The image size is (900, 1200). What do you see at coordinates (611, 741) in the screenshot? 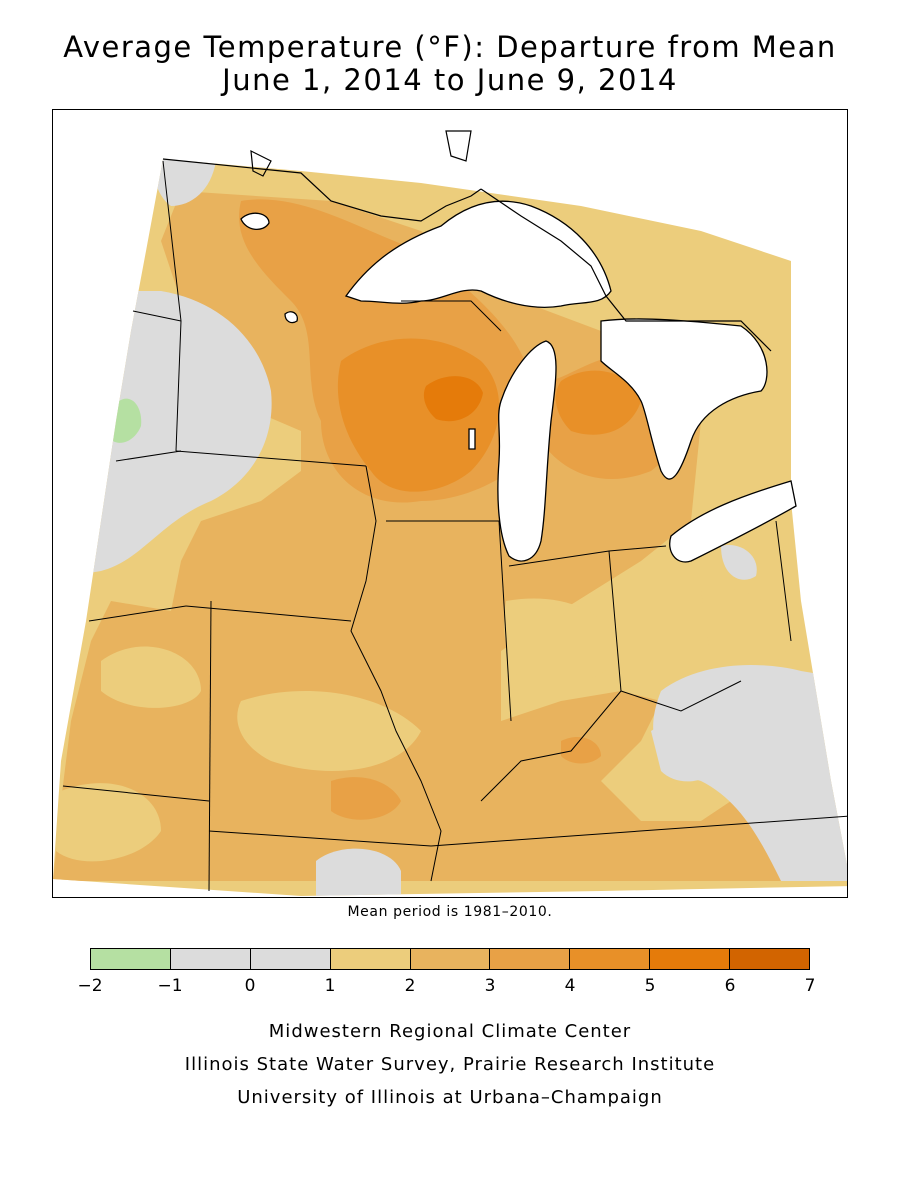
I see `ohio-river` at bounding box center [611, 741].